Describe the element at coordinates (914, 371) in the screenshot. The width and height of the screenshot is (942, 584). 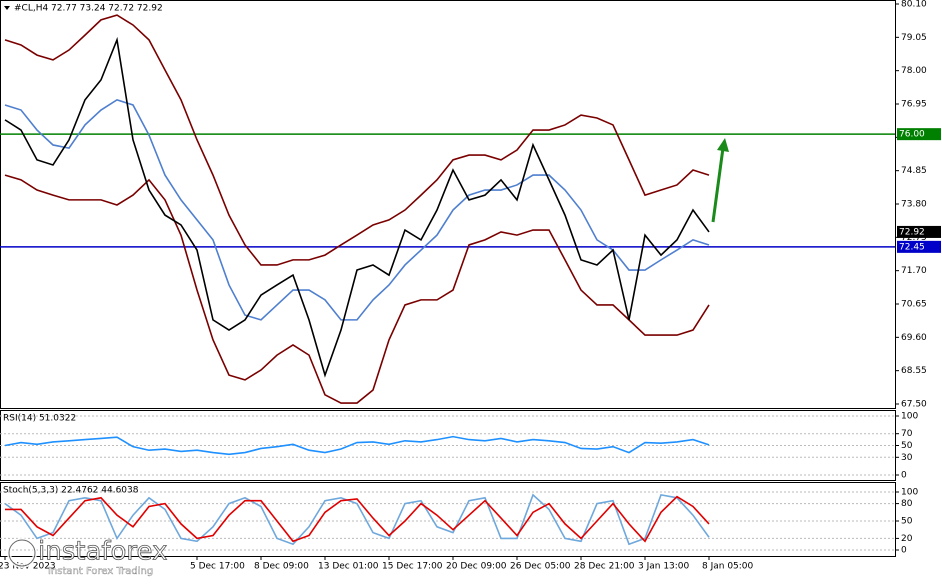
I see `y-tick-label: 68.55` at that location.